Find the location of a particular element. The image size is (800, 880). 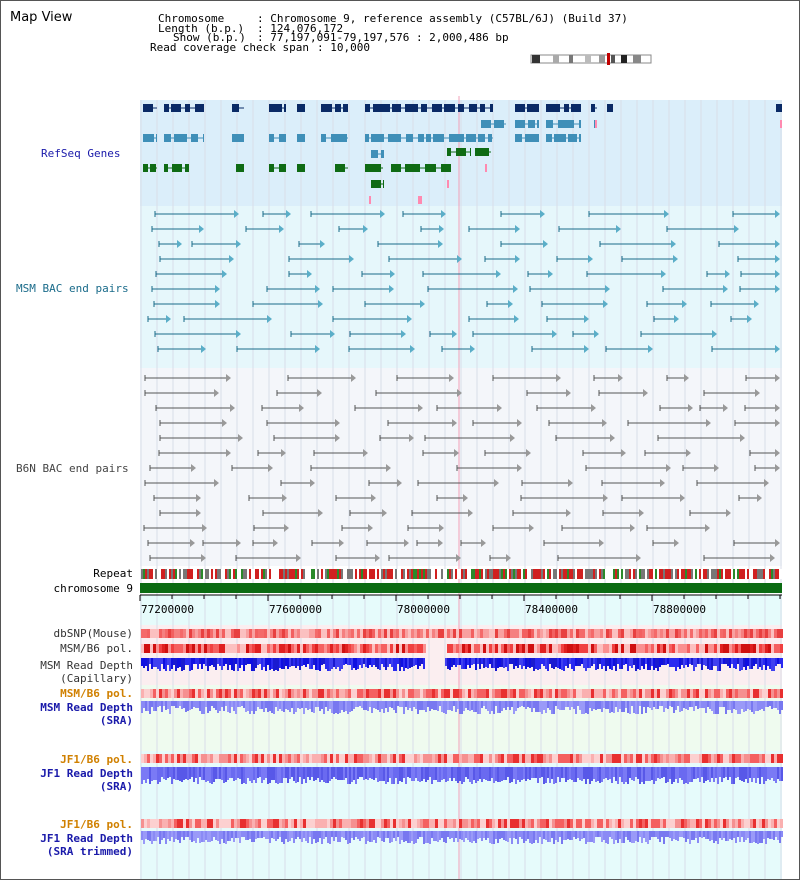

b6n-bac-label: B6N BAC end pairs is located at coordinates (72, 468).